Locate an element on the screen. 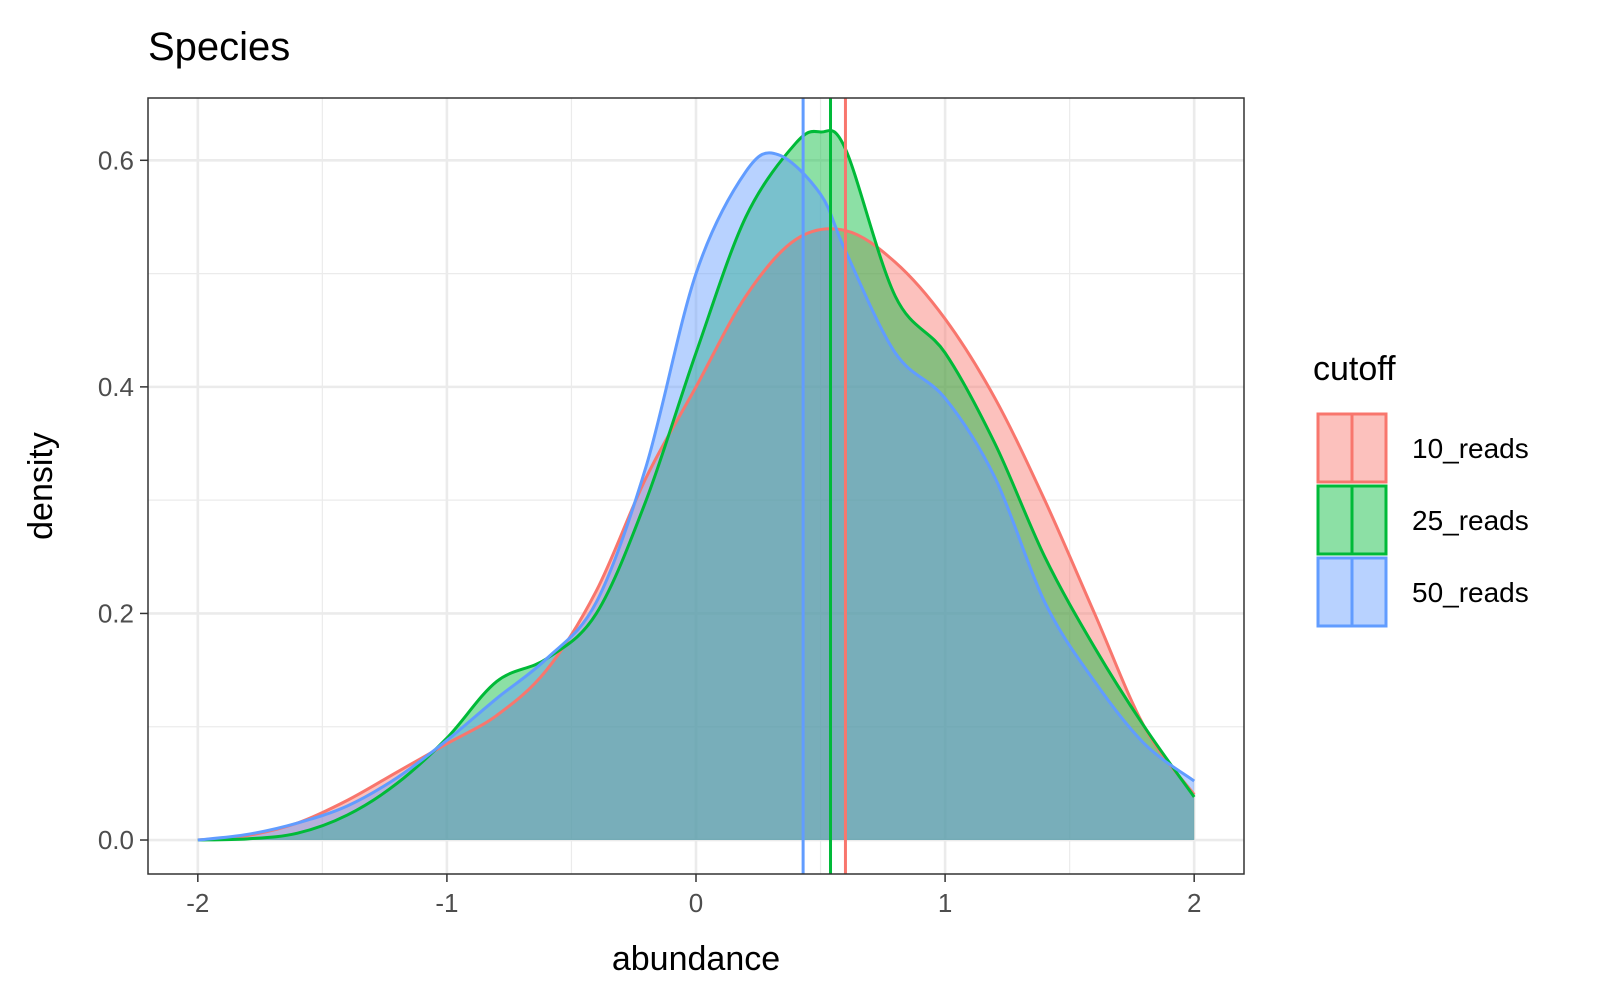 The image size is (1600, 1000). x-tick-label: 1 is located at coordinates (945, 903).